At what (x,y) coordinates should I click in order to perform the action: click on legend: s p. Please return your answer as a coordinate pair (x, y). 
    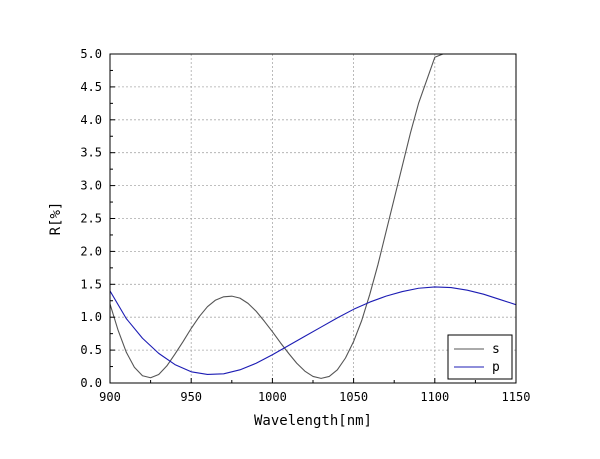
    Looking at the image, I should click on (480, 357).